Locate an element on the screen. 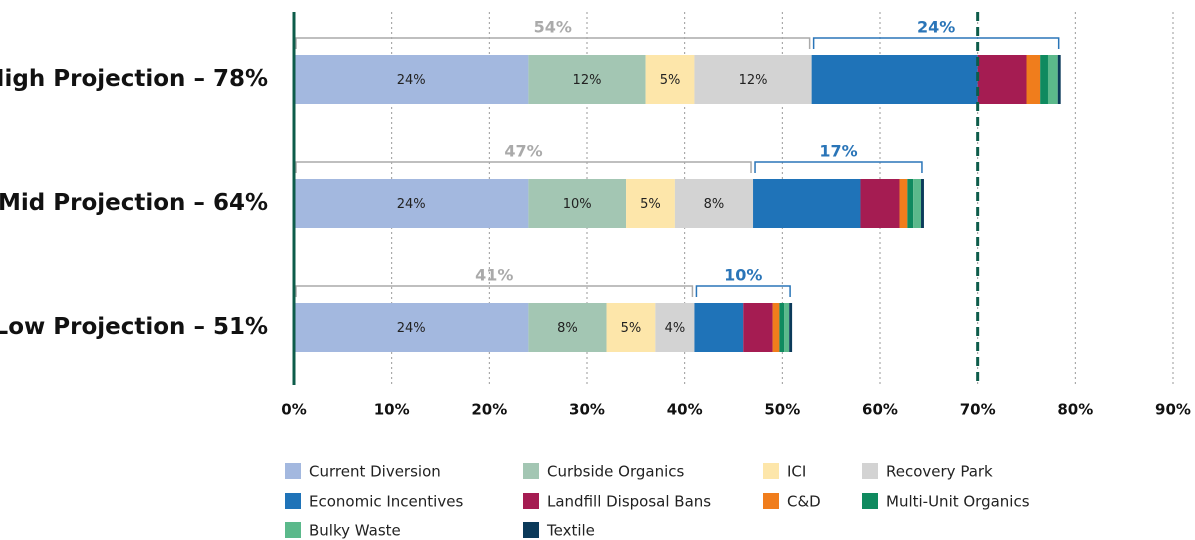 Image resolution: width=1195 pixels, height=540 pixels. x-tick-label: 30% is located at coordinates (587, 410).